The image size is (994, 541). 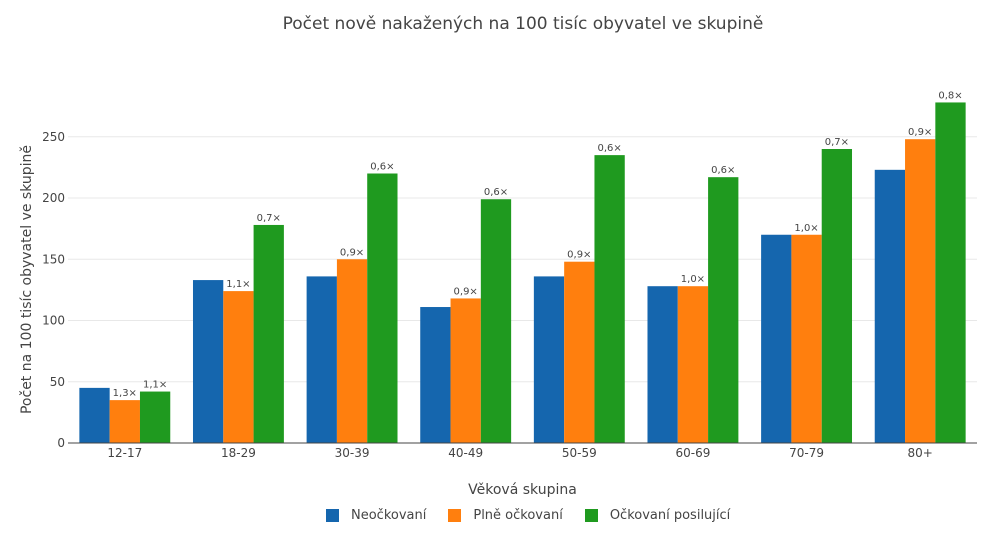 What do you see at coordinates (53, 137) in the screenshot?
I see `y-tick-label: 250` at bounding box center [53, 137].